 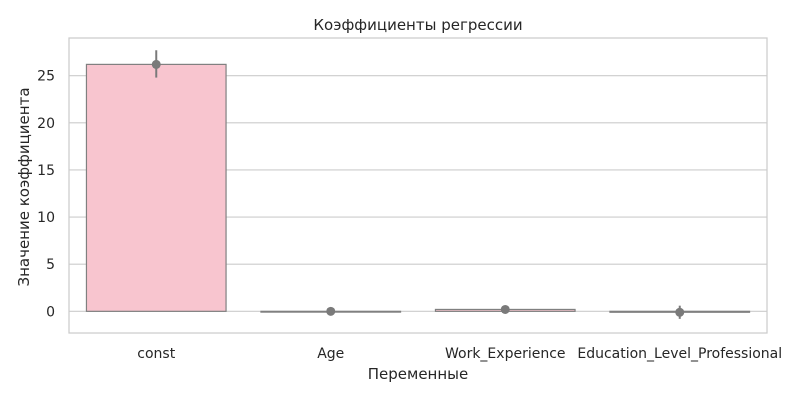 I want to click on x-tick-label: const, so click(x=156, y=354).